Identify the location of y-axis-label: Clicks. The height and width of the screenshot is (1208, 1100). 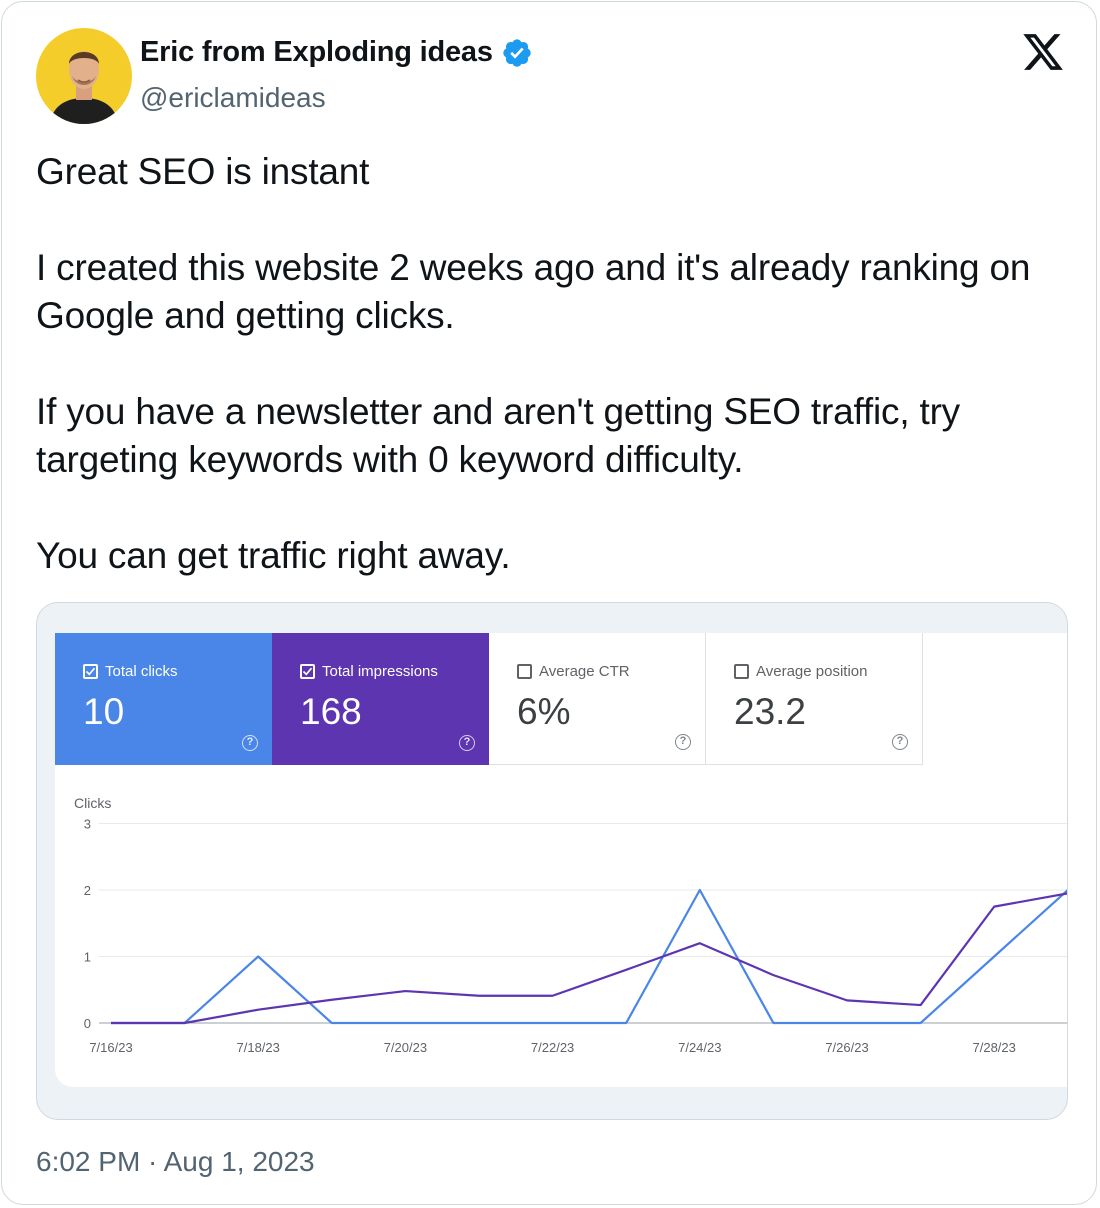
(92, 803).